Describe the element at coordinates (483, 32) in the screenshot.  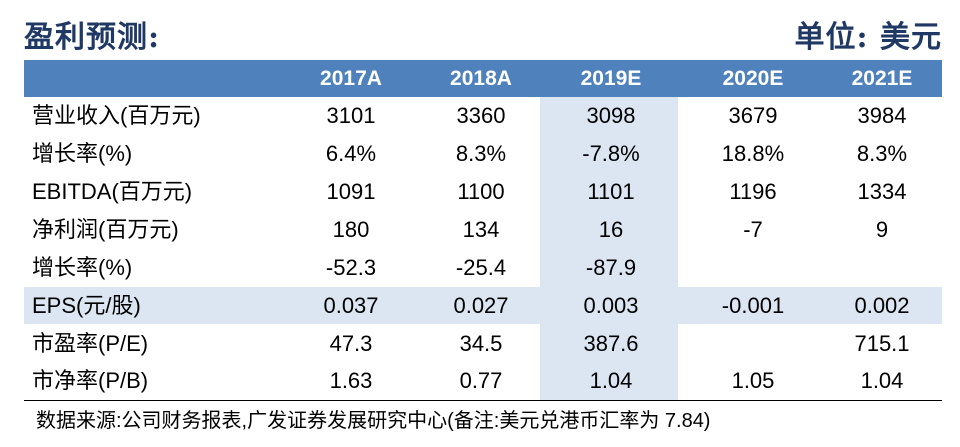
I see `top-bar: 盈利预测: 单位: 美元` at that location.